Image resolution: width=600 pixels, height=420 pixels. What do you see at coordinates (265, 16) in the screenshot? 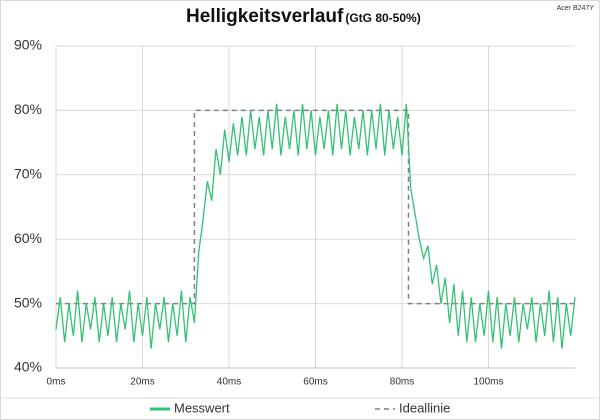
I see `chart-title: Helligkeitsverlauf` at bounding box center [265, 16].